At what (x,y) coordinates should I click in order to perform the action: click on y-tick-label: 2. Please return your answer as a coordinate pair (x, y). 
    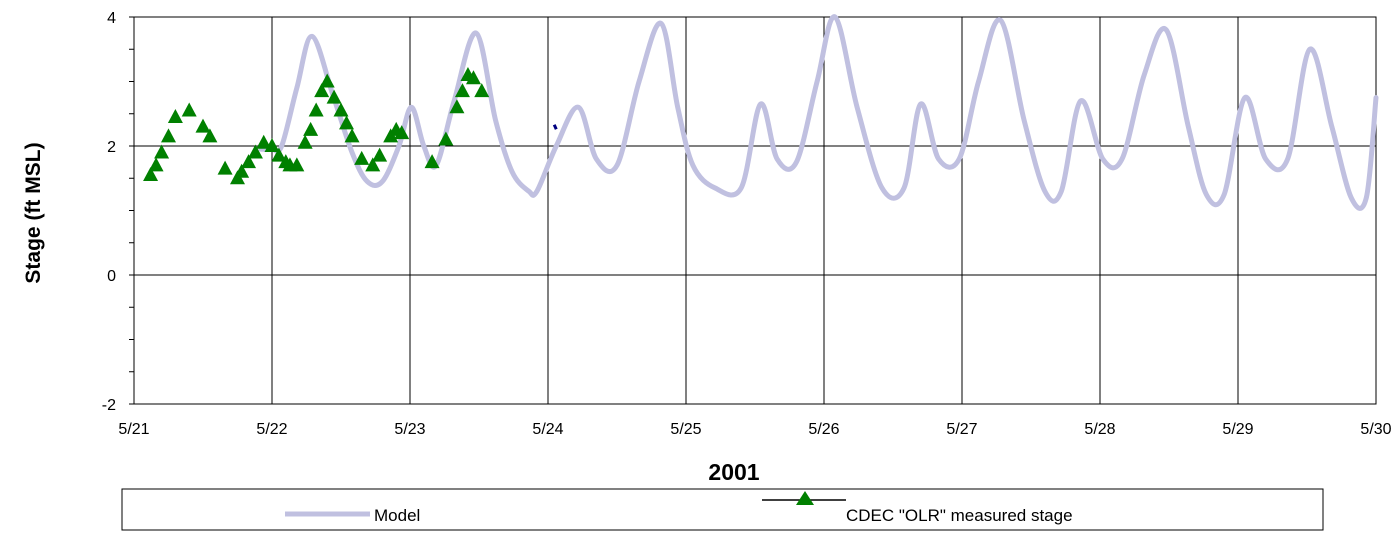
    Looking at the image, I should click on (111, 147).